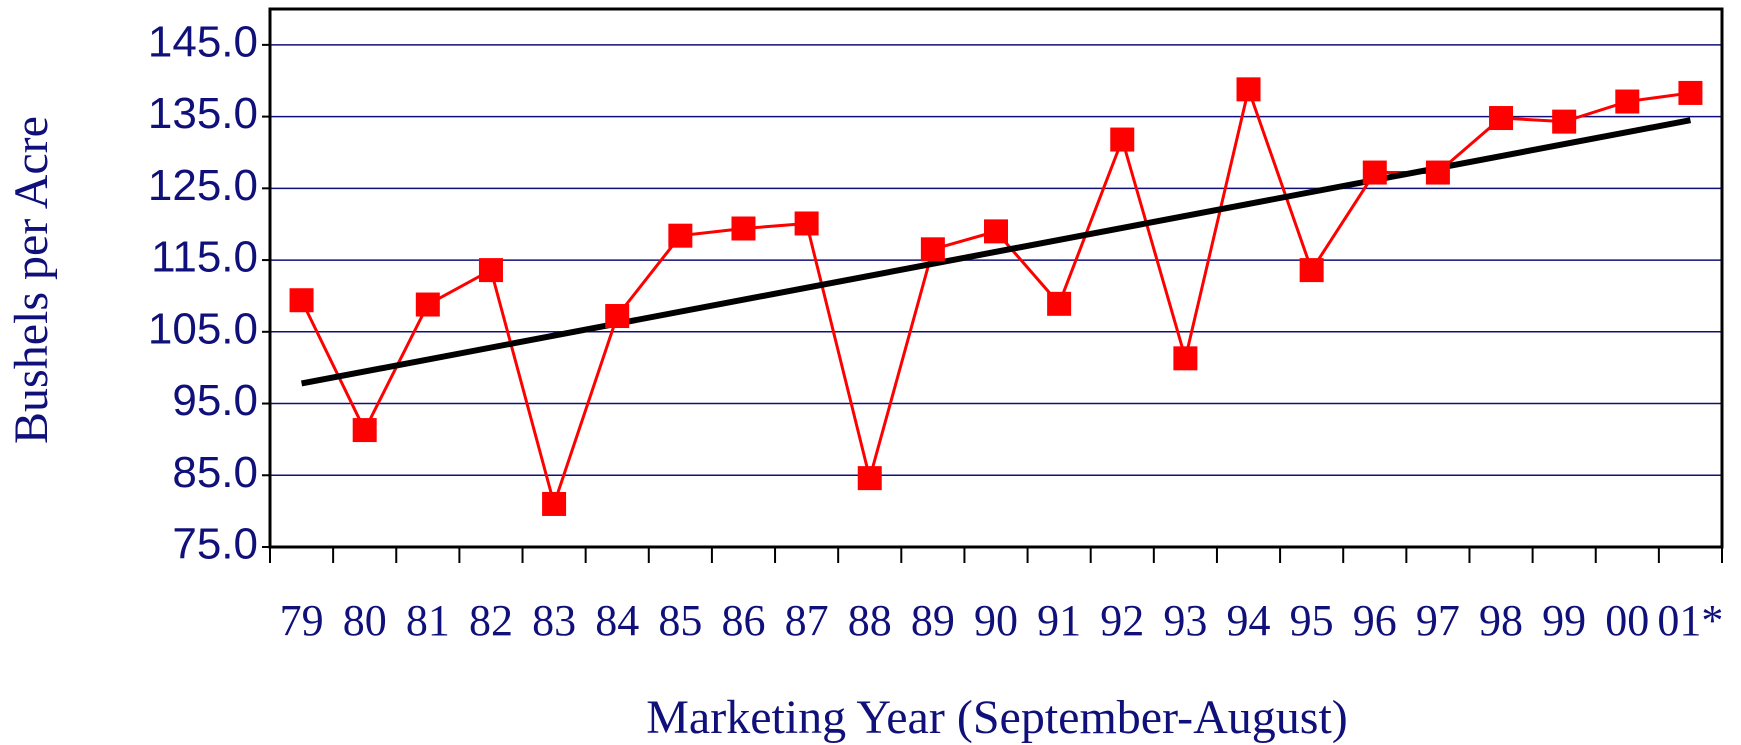 The image size is (1741, 745). Describe the element at coordinates (203, 113) in the screenshot. I see `y-tick-label: 135.0` at that location.